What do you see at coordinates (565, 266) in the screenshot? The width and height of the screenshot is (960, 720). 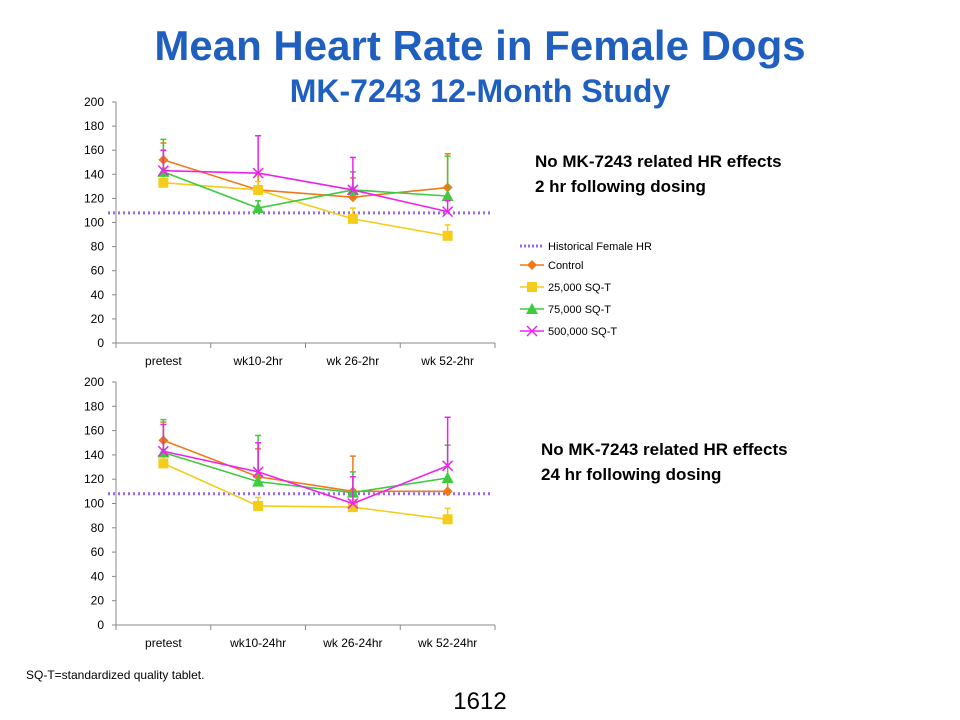 I see `legend-item-control-label: Control` at bounding box center [565, 266].